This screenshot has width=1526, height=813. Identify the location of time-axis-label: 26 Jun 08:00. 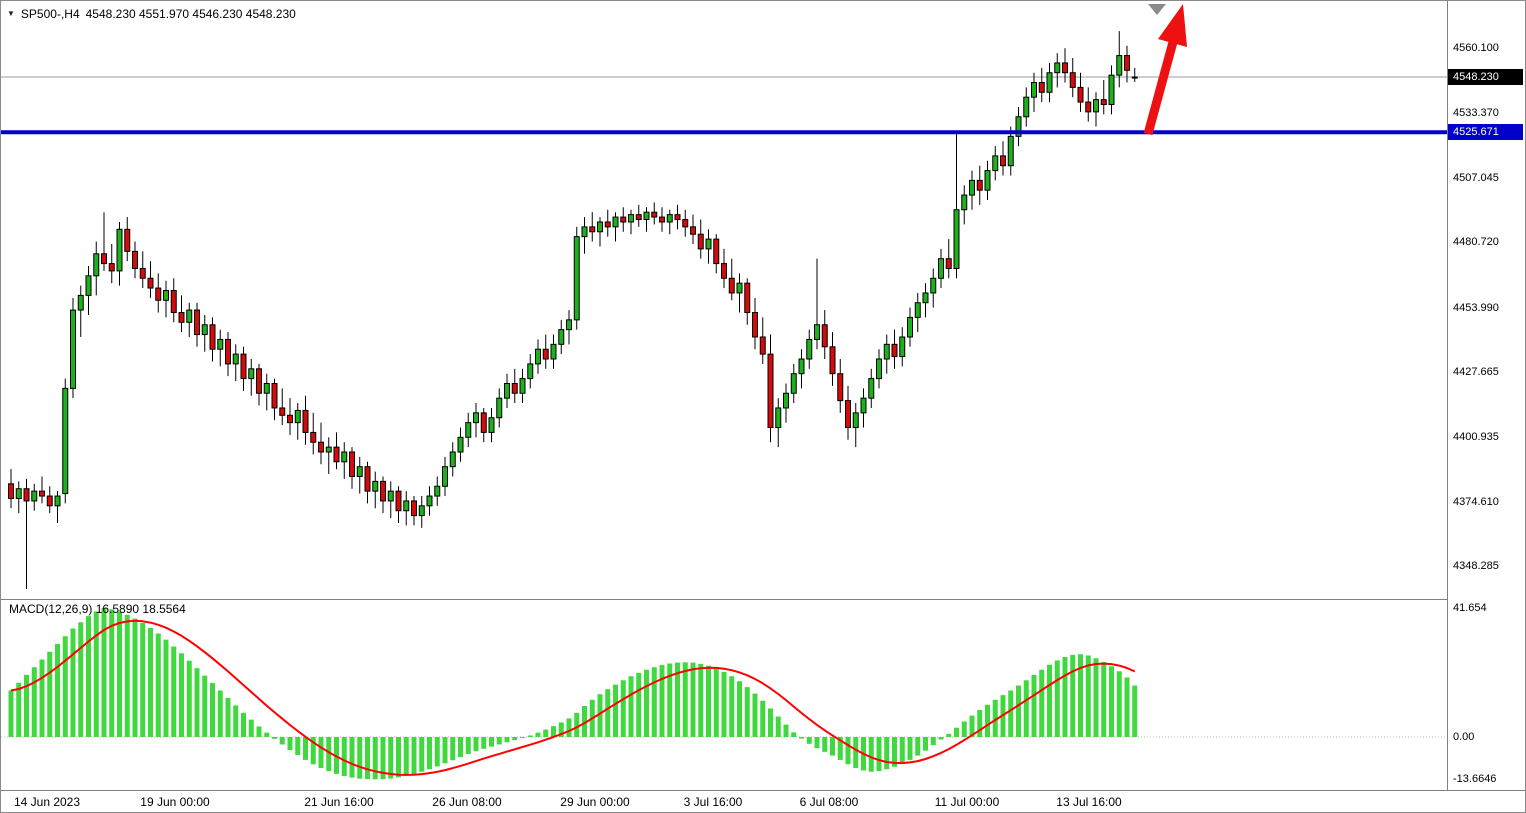
(467, 802).